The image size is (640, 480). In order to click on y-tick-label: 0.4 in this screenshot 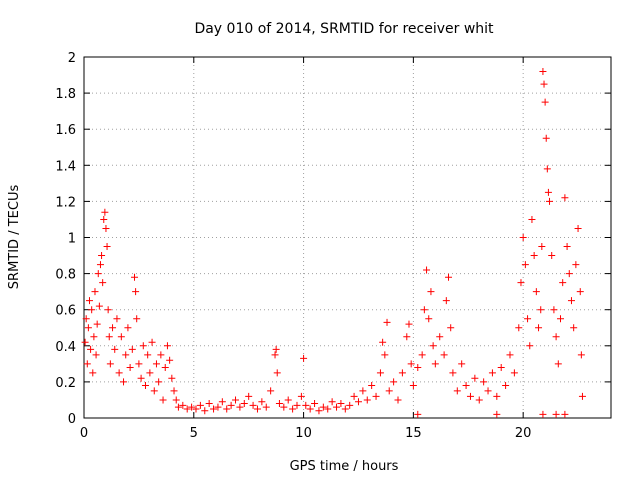, I will do `click(65, 347)`.